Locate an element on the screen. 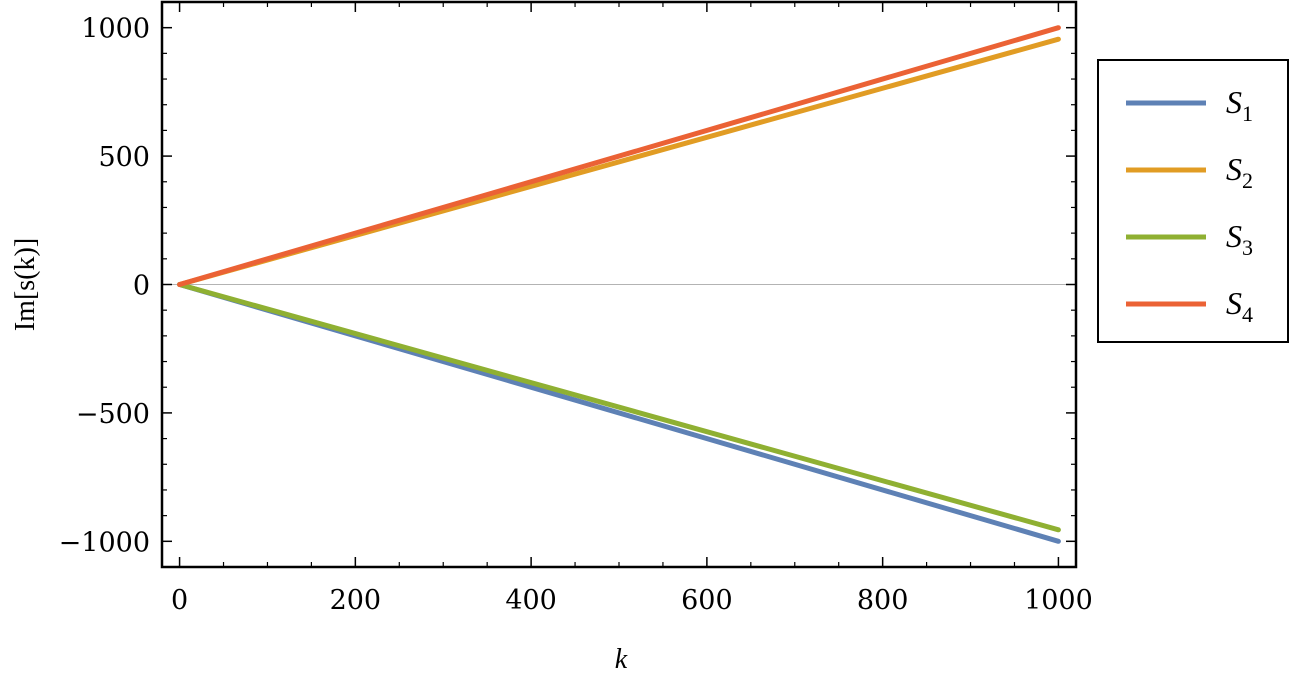 The image size is (1295, 681). x-axis-title: k is located at coordinates (621, 659).